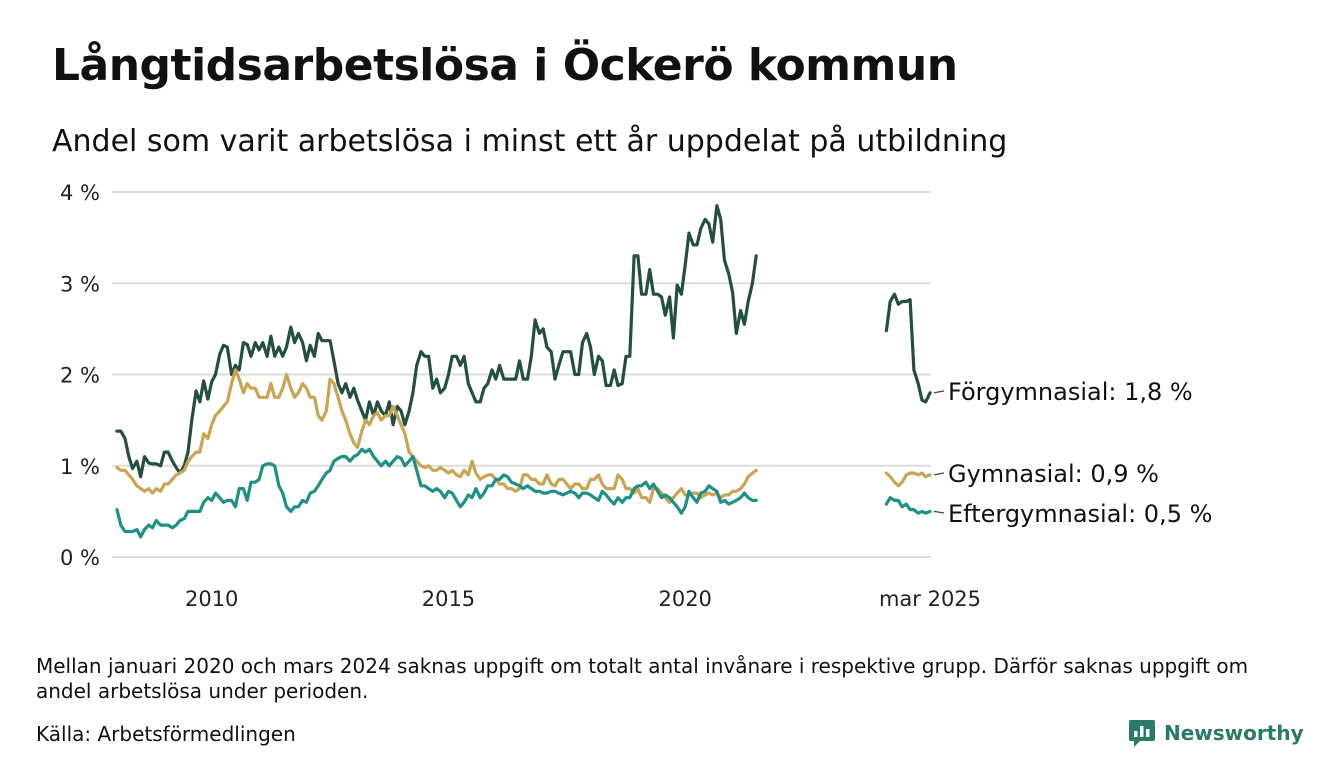 The width and height of the screenshot is (1340, 780). Describe the element at coordinates (166, 734) in the screenshot. I see `source-credit: Källa: Arbetsförmedlingen` at that location.